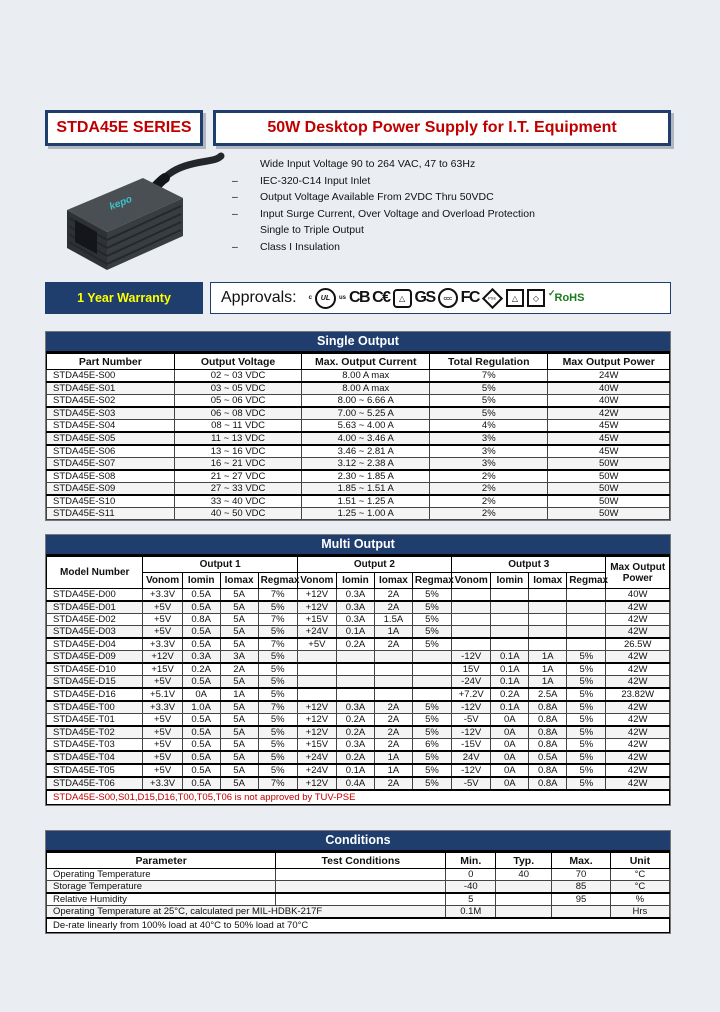 This screenshot has height=1012, width=720. What do you see at coordinates (608, 426) in the screenshot?
I see `table-cell: 45W` at bounding box center [608, 426].